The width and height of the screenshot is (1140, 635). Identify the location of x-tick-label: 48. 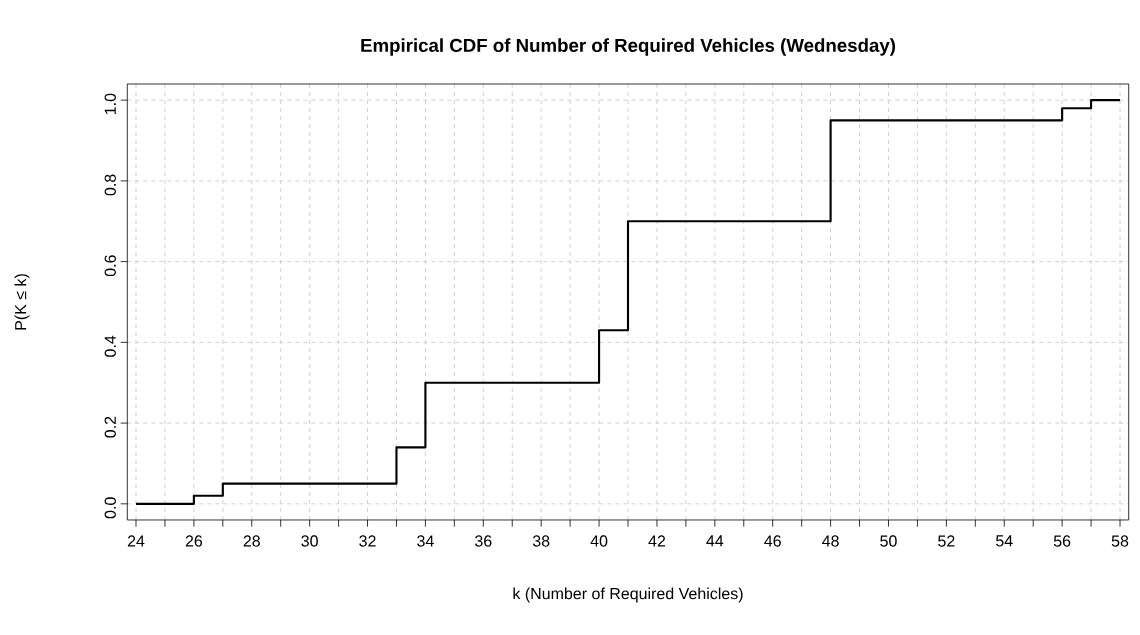
(830, 541).